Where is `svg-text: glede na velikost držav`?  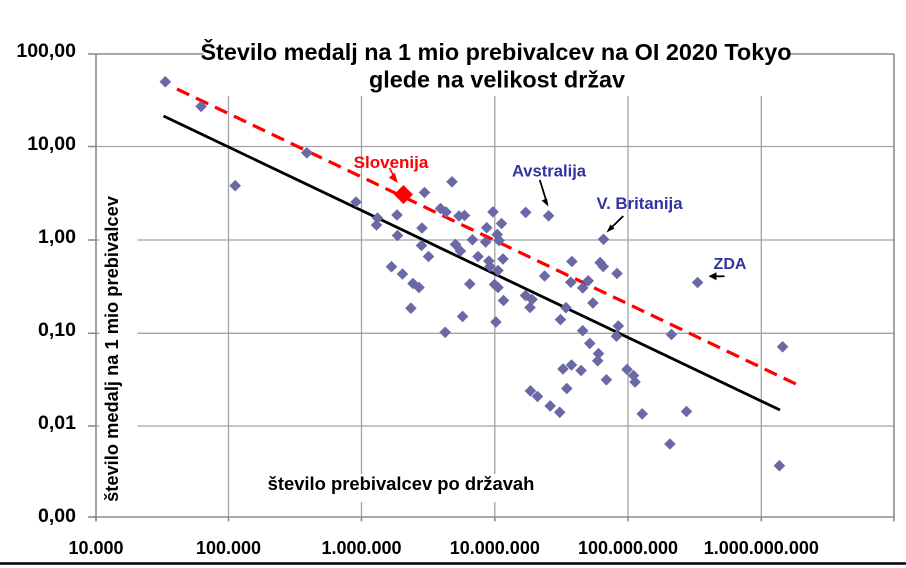 svg-text: glede na velikost držav is located at coordinates (497, 80).